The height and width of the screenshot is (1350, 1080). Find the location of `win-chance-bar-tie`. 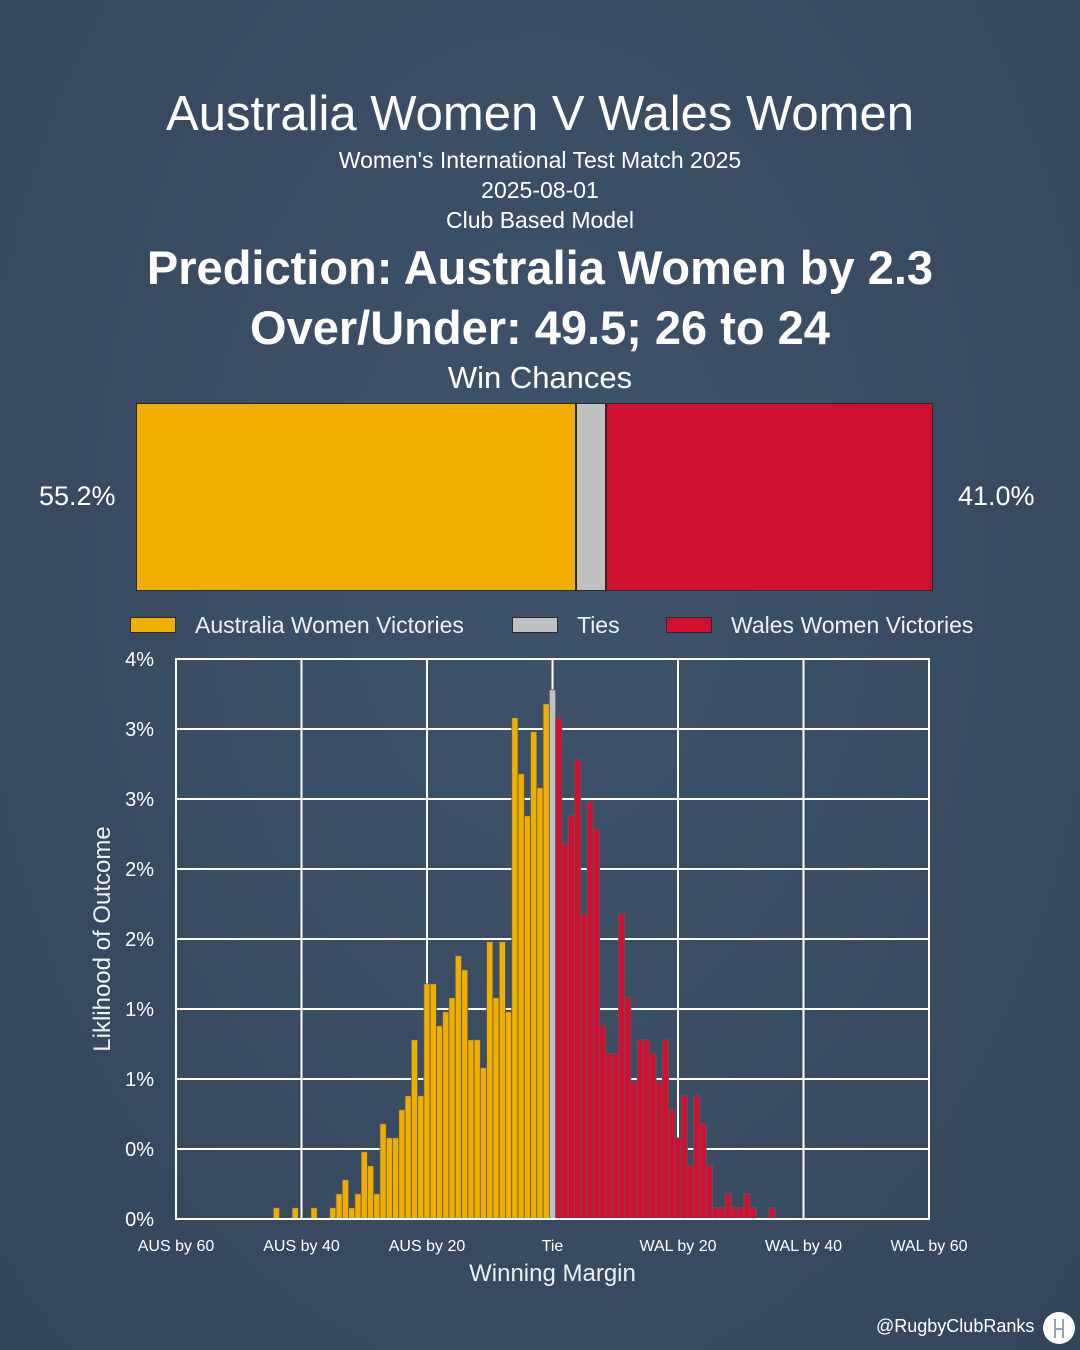

win-chance-bar-tie is located at coordinates (591, 497).